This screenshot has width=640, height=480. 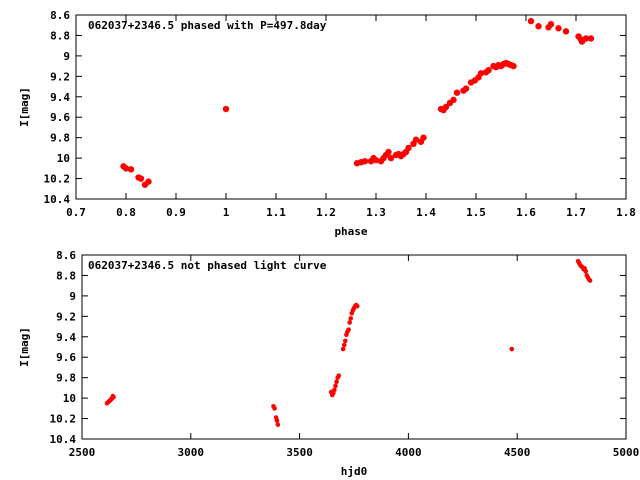 I want to click on unphased-y-axis-label: I[mag], so click(x=24, y=347).